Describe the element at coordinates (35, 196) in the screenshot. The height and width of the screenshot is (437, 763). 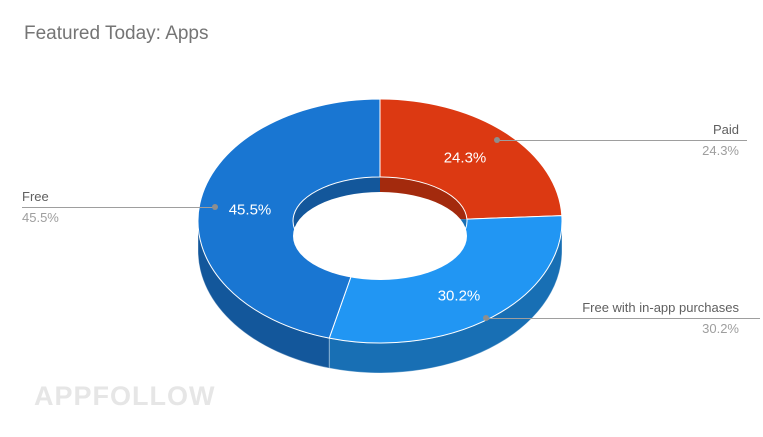
I see `callout-free-name: Free` at that location.